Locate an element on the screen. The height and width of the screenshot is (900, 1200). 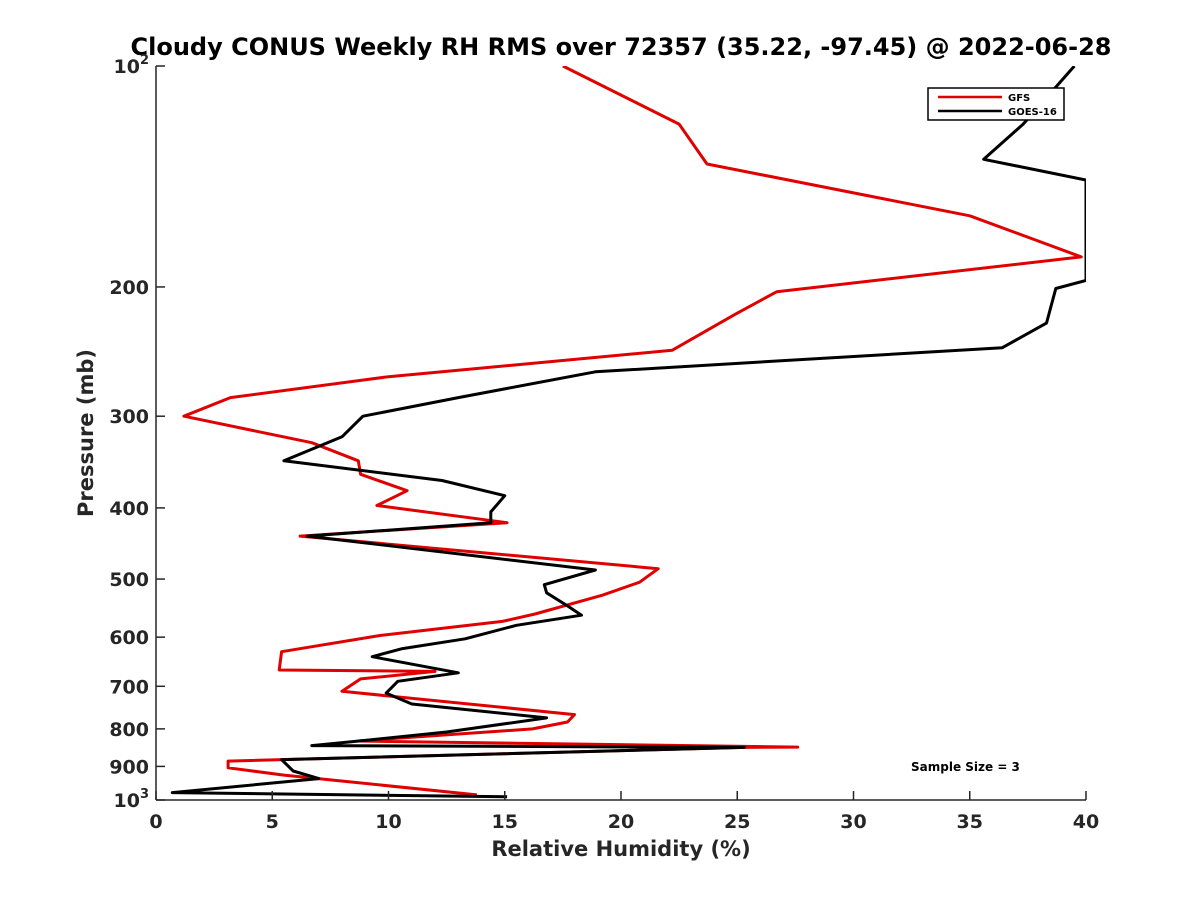
y-tick-label: 700 is located at coordinates (129, 687).